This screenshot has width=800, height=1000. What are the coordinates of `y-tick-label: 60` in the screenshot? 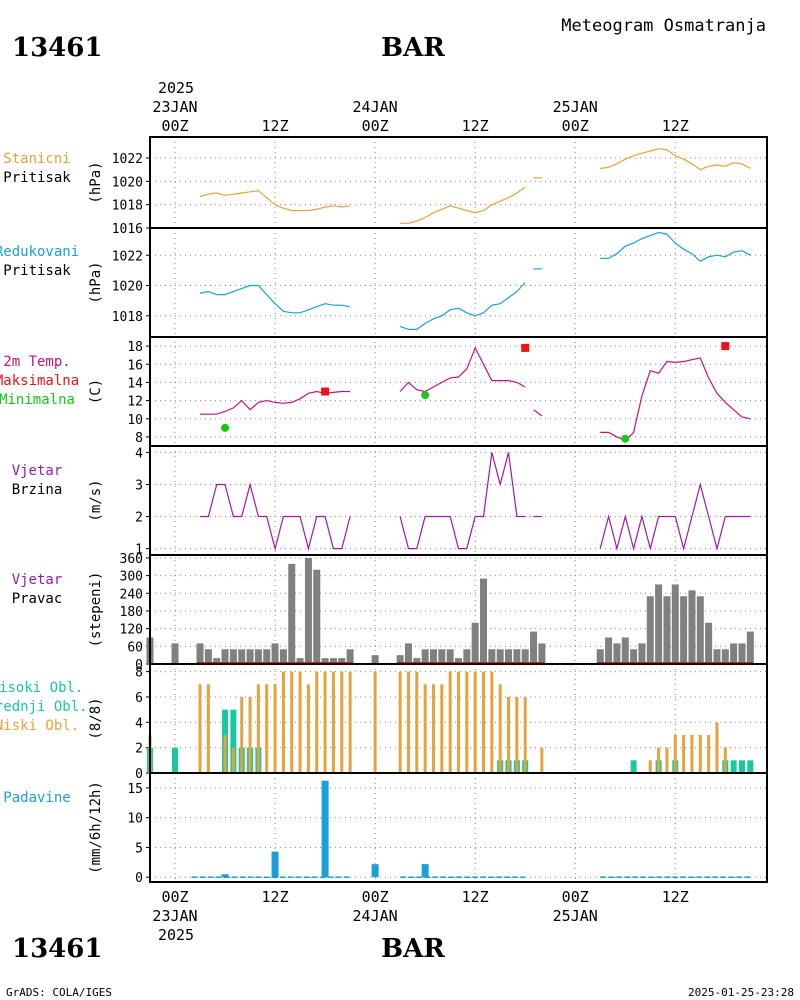 It's located at (135, 647).